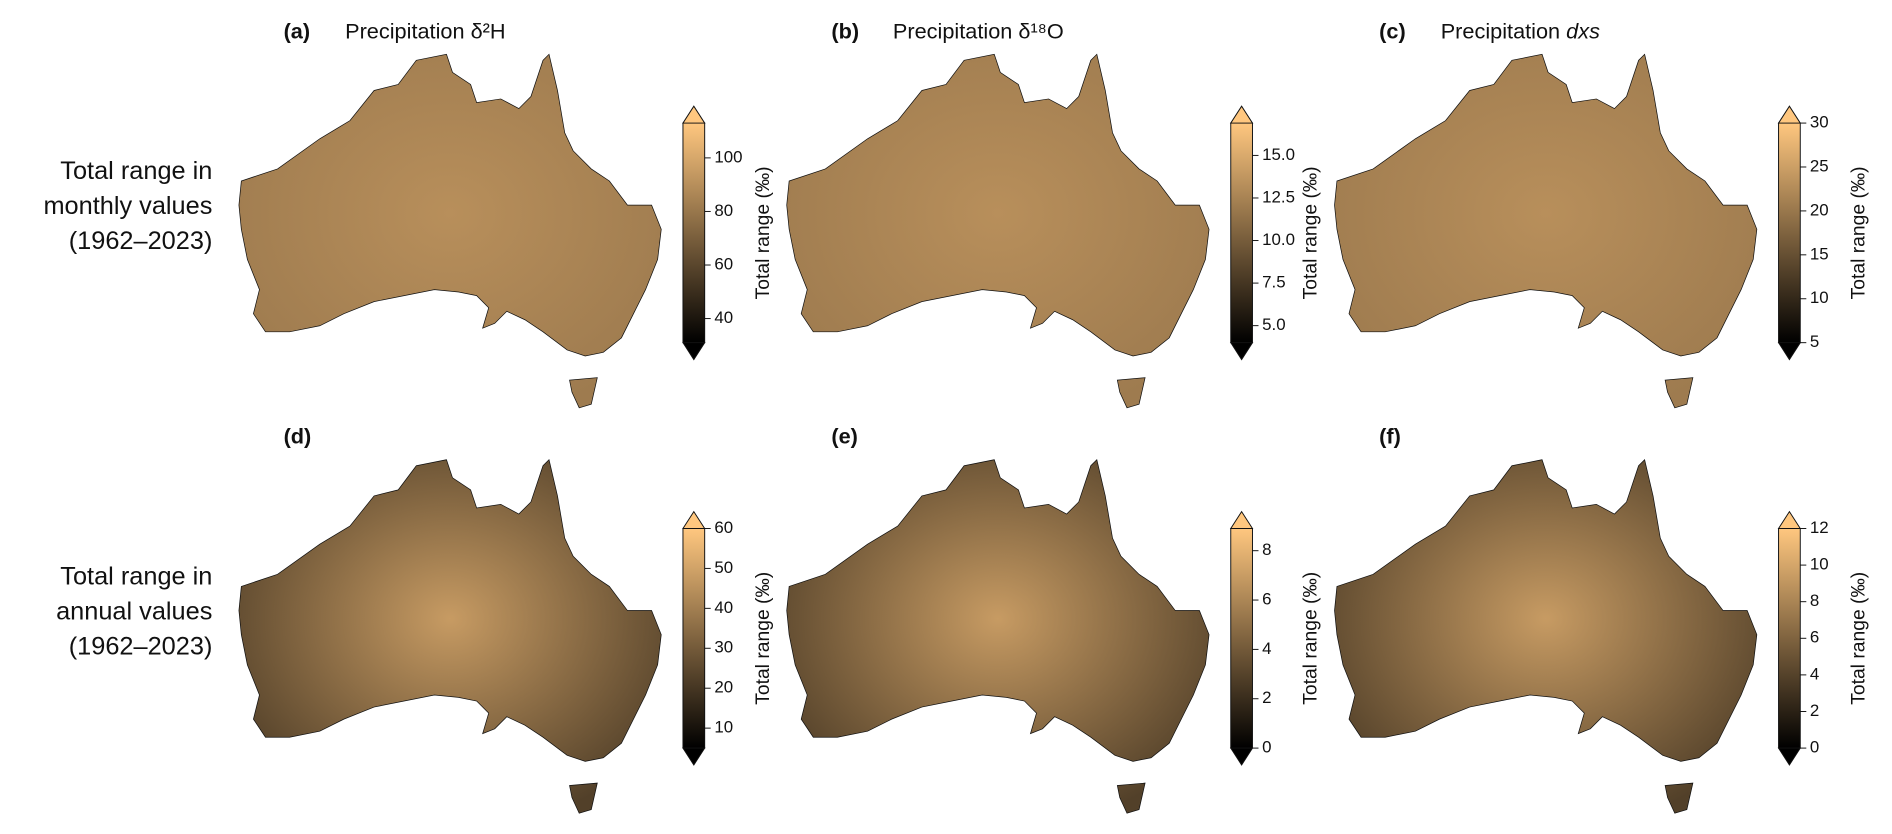  Describe the element at coordinates (845, 30) in the screenshot. I see `panel-label: (b)` at that location.